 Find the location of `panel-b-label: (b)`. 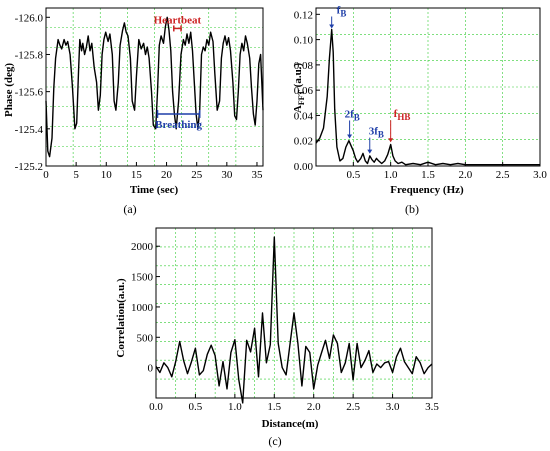

panel-b-label: (b) is located at coordinates (412, 209).